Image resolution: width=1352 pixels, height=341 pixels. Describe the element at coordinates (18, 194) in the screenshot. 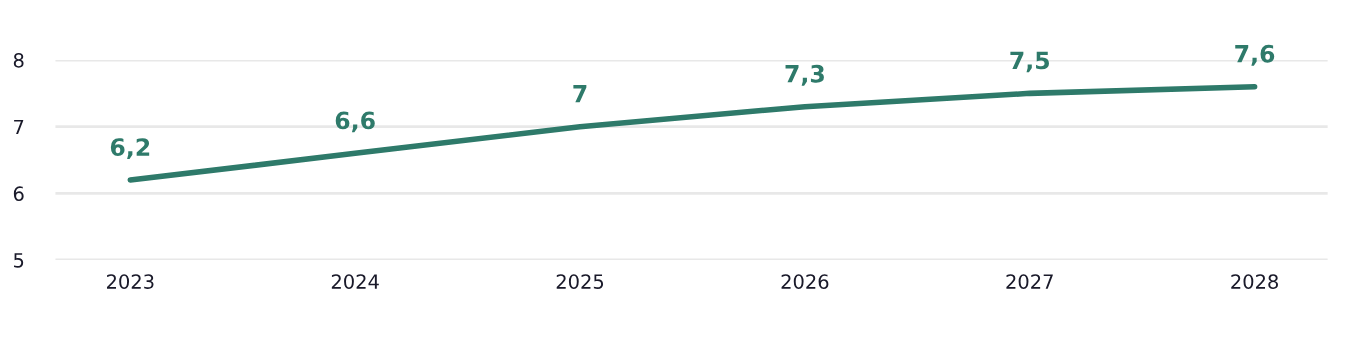

I see `y-tick-label: 6` at that location.